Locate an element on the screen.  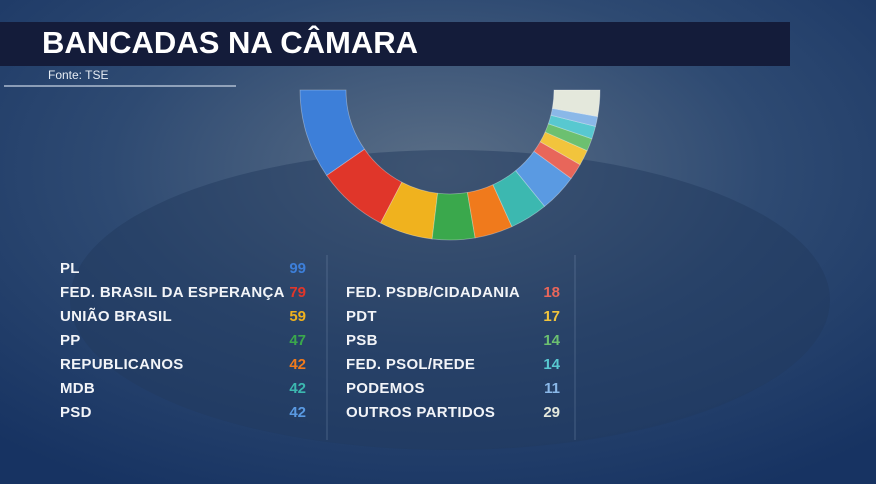
legend-label: UNIÃO BRASIL is located at coordinates (116, 316).